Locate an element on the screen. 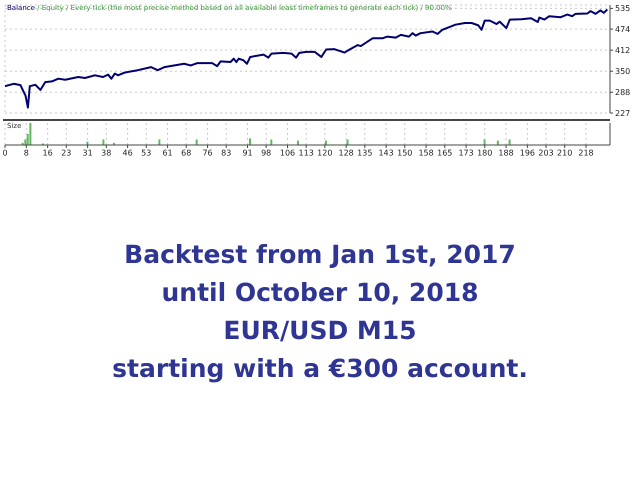 Image resolution: width=640 pixels, height=480 pixels. x-tick-label: 203 is located at coordinates (546, 153).